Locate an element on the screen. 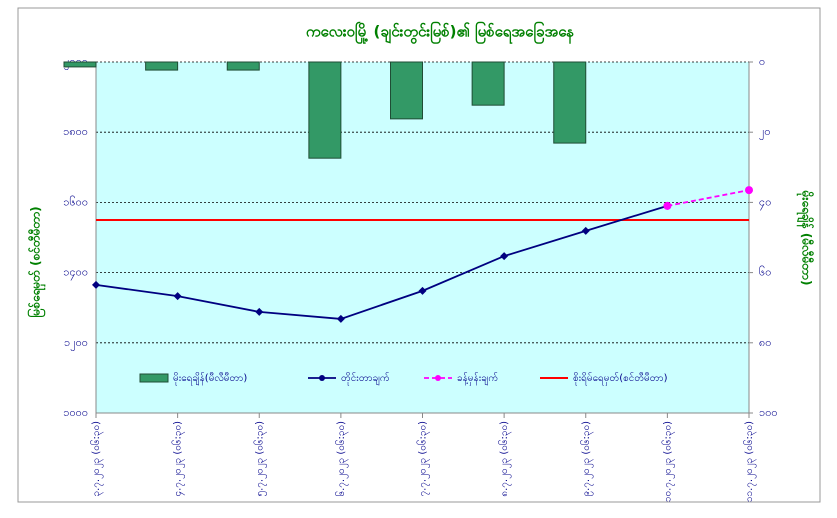  legend-swatch is located at coordinates (154, 378).